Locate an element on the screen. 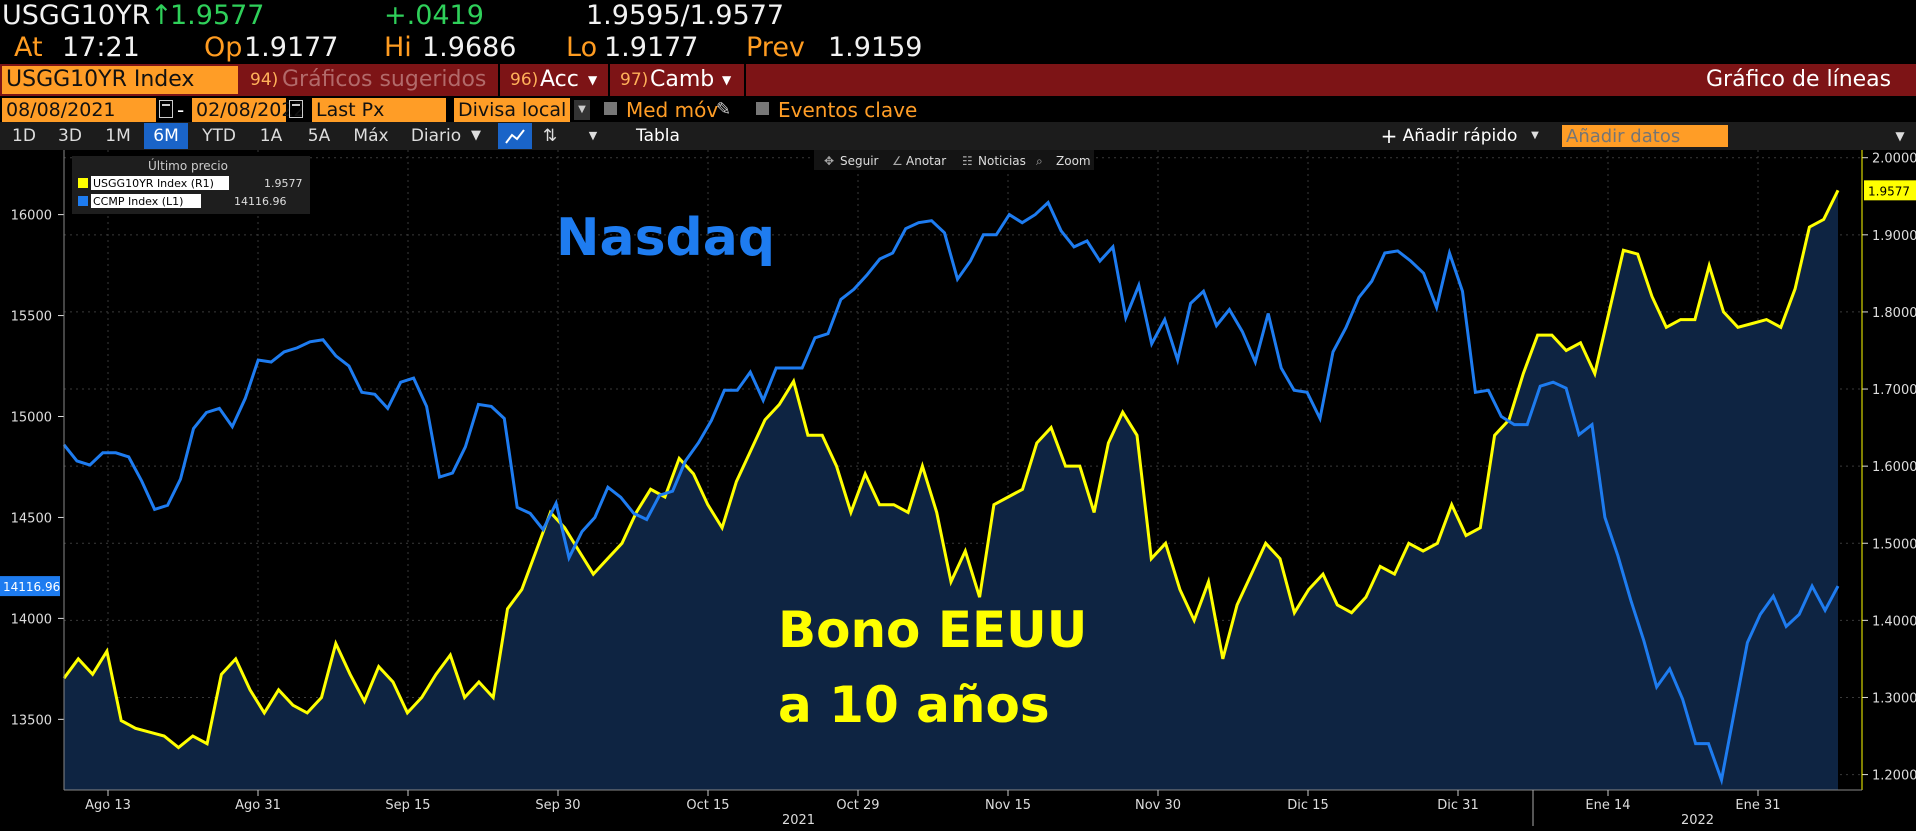 The height and width of the screenshot is (831, 1916). x-tick-label: Nov 30 is located at coordinates (1158, 805).